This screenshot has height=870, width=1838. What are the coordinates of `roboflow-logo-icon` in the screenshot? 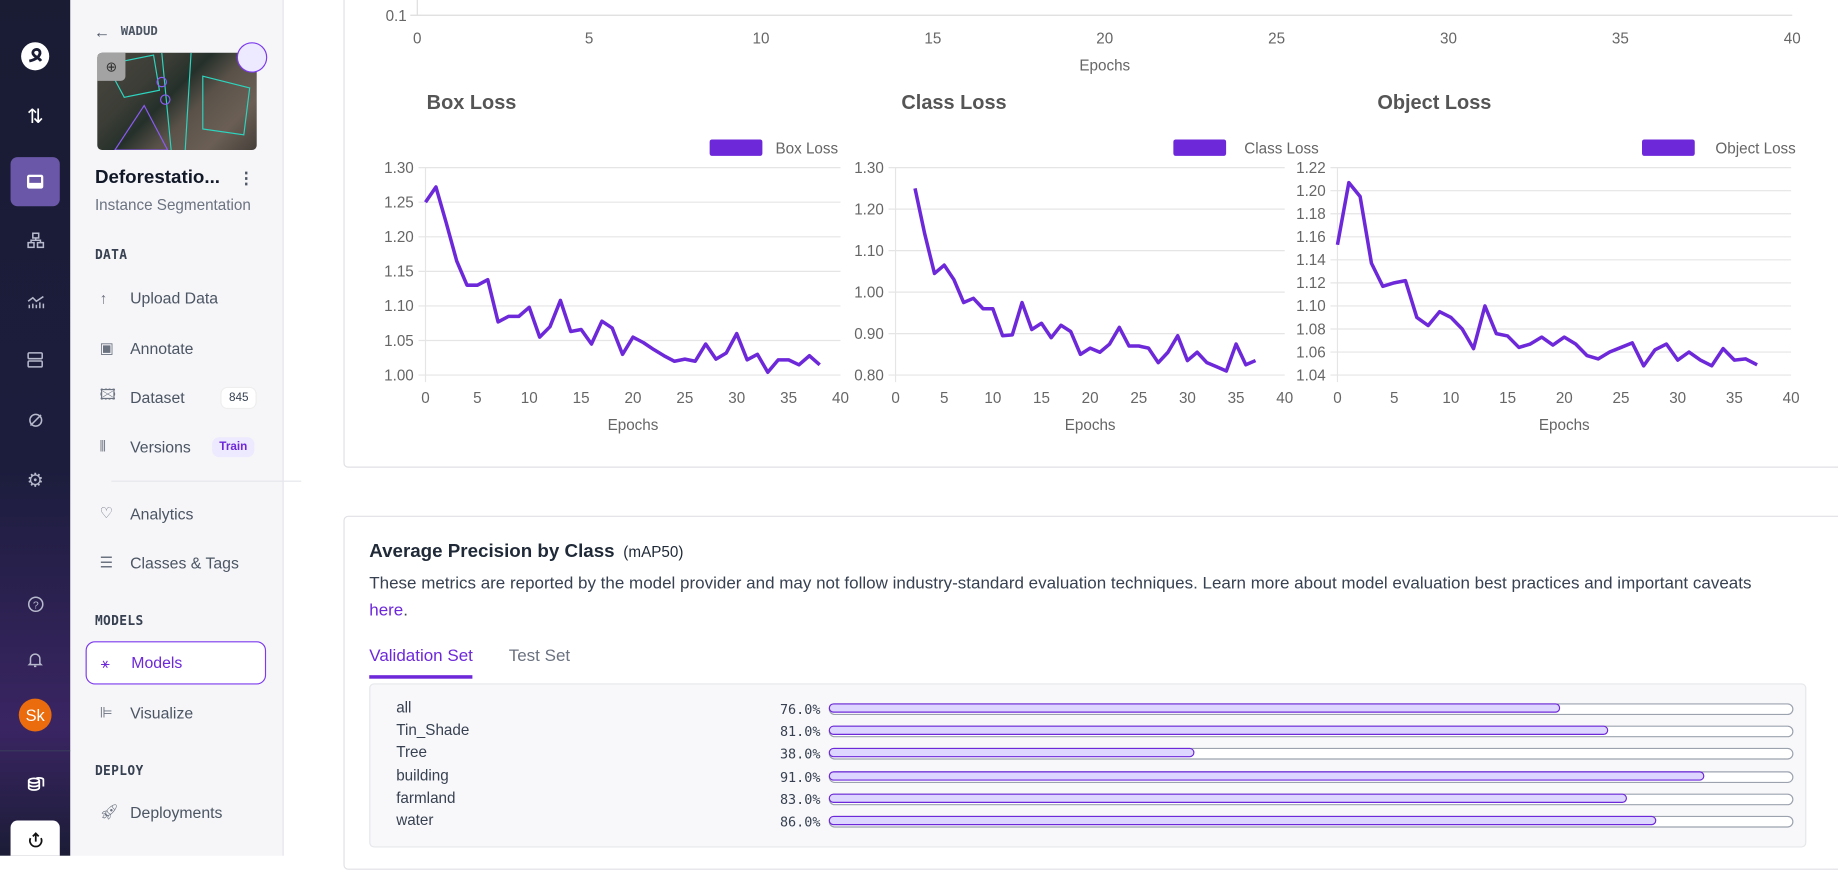 It's located at (35, 56).